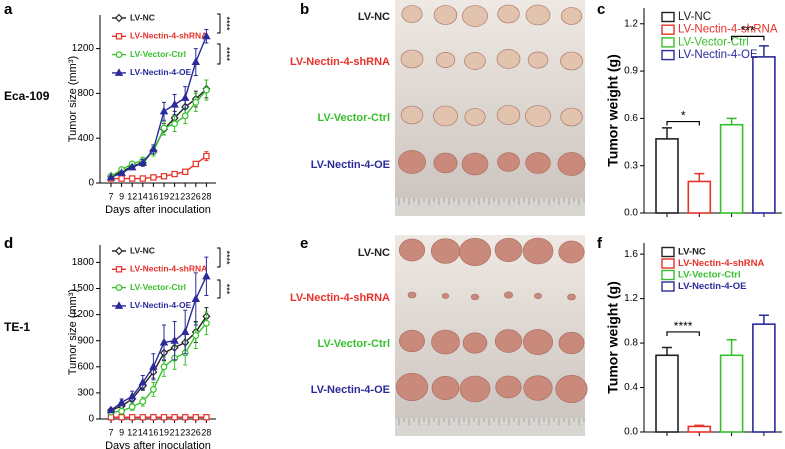 This screenshot has height=449, width=785. I want to click on x-tick-label: 12, so click(132, 196).